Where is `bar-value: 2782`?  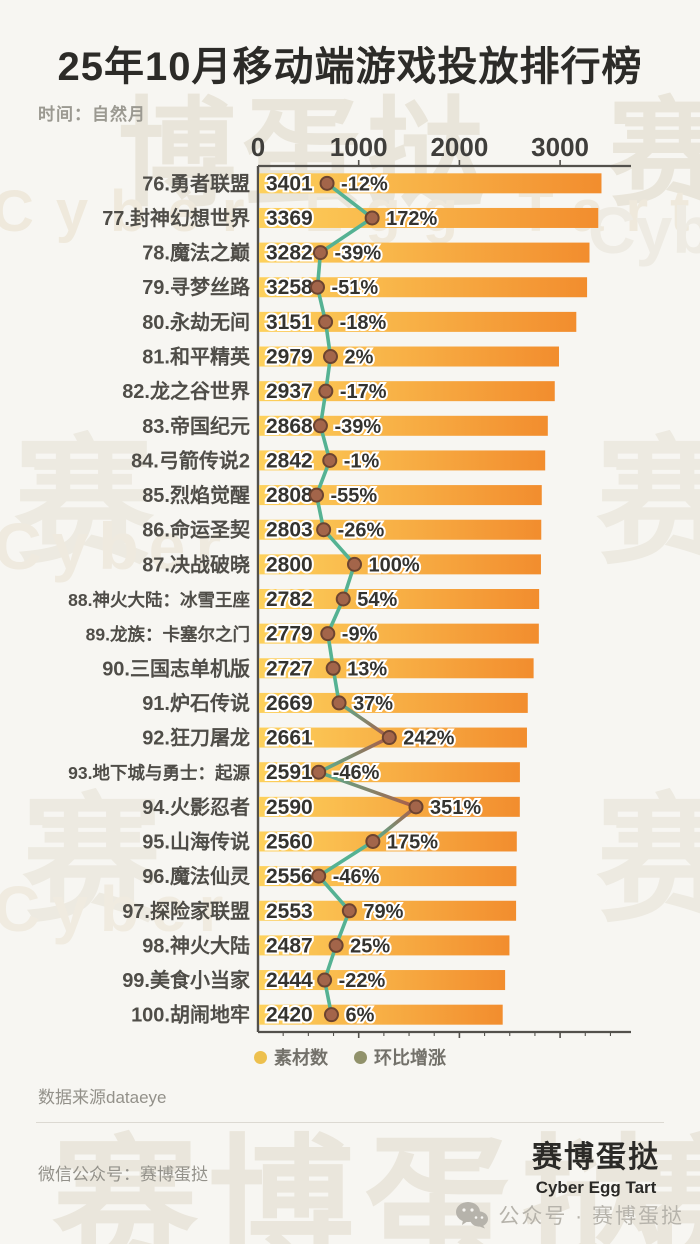
bar-value: 2782 is located at coordinates (289, 599).